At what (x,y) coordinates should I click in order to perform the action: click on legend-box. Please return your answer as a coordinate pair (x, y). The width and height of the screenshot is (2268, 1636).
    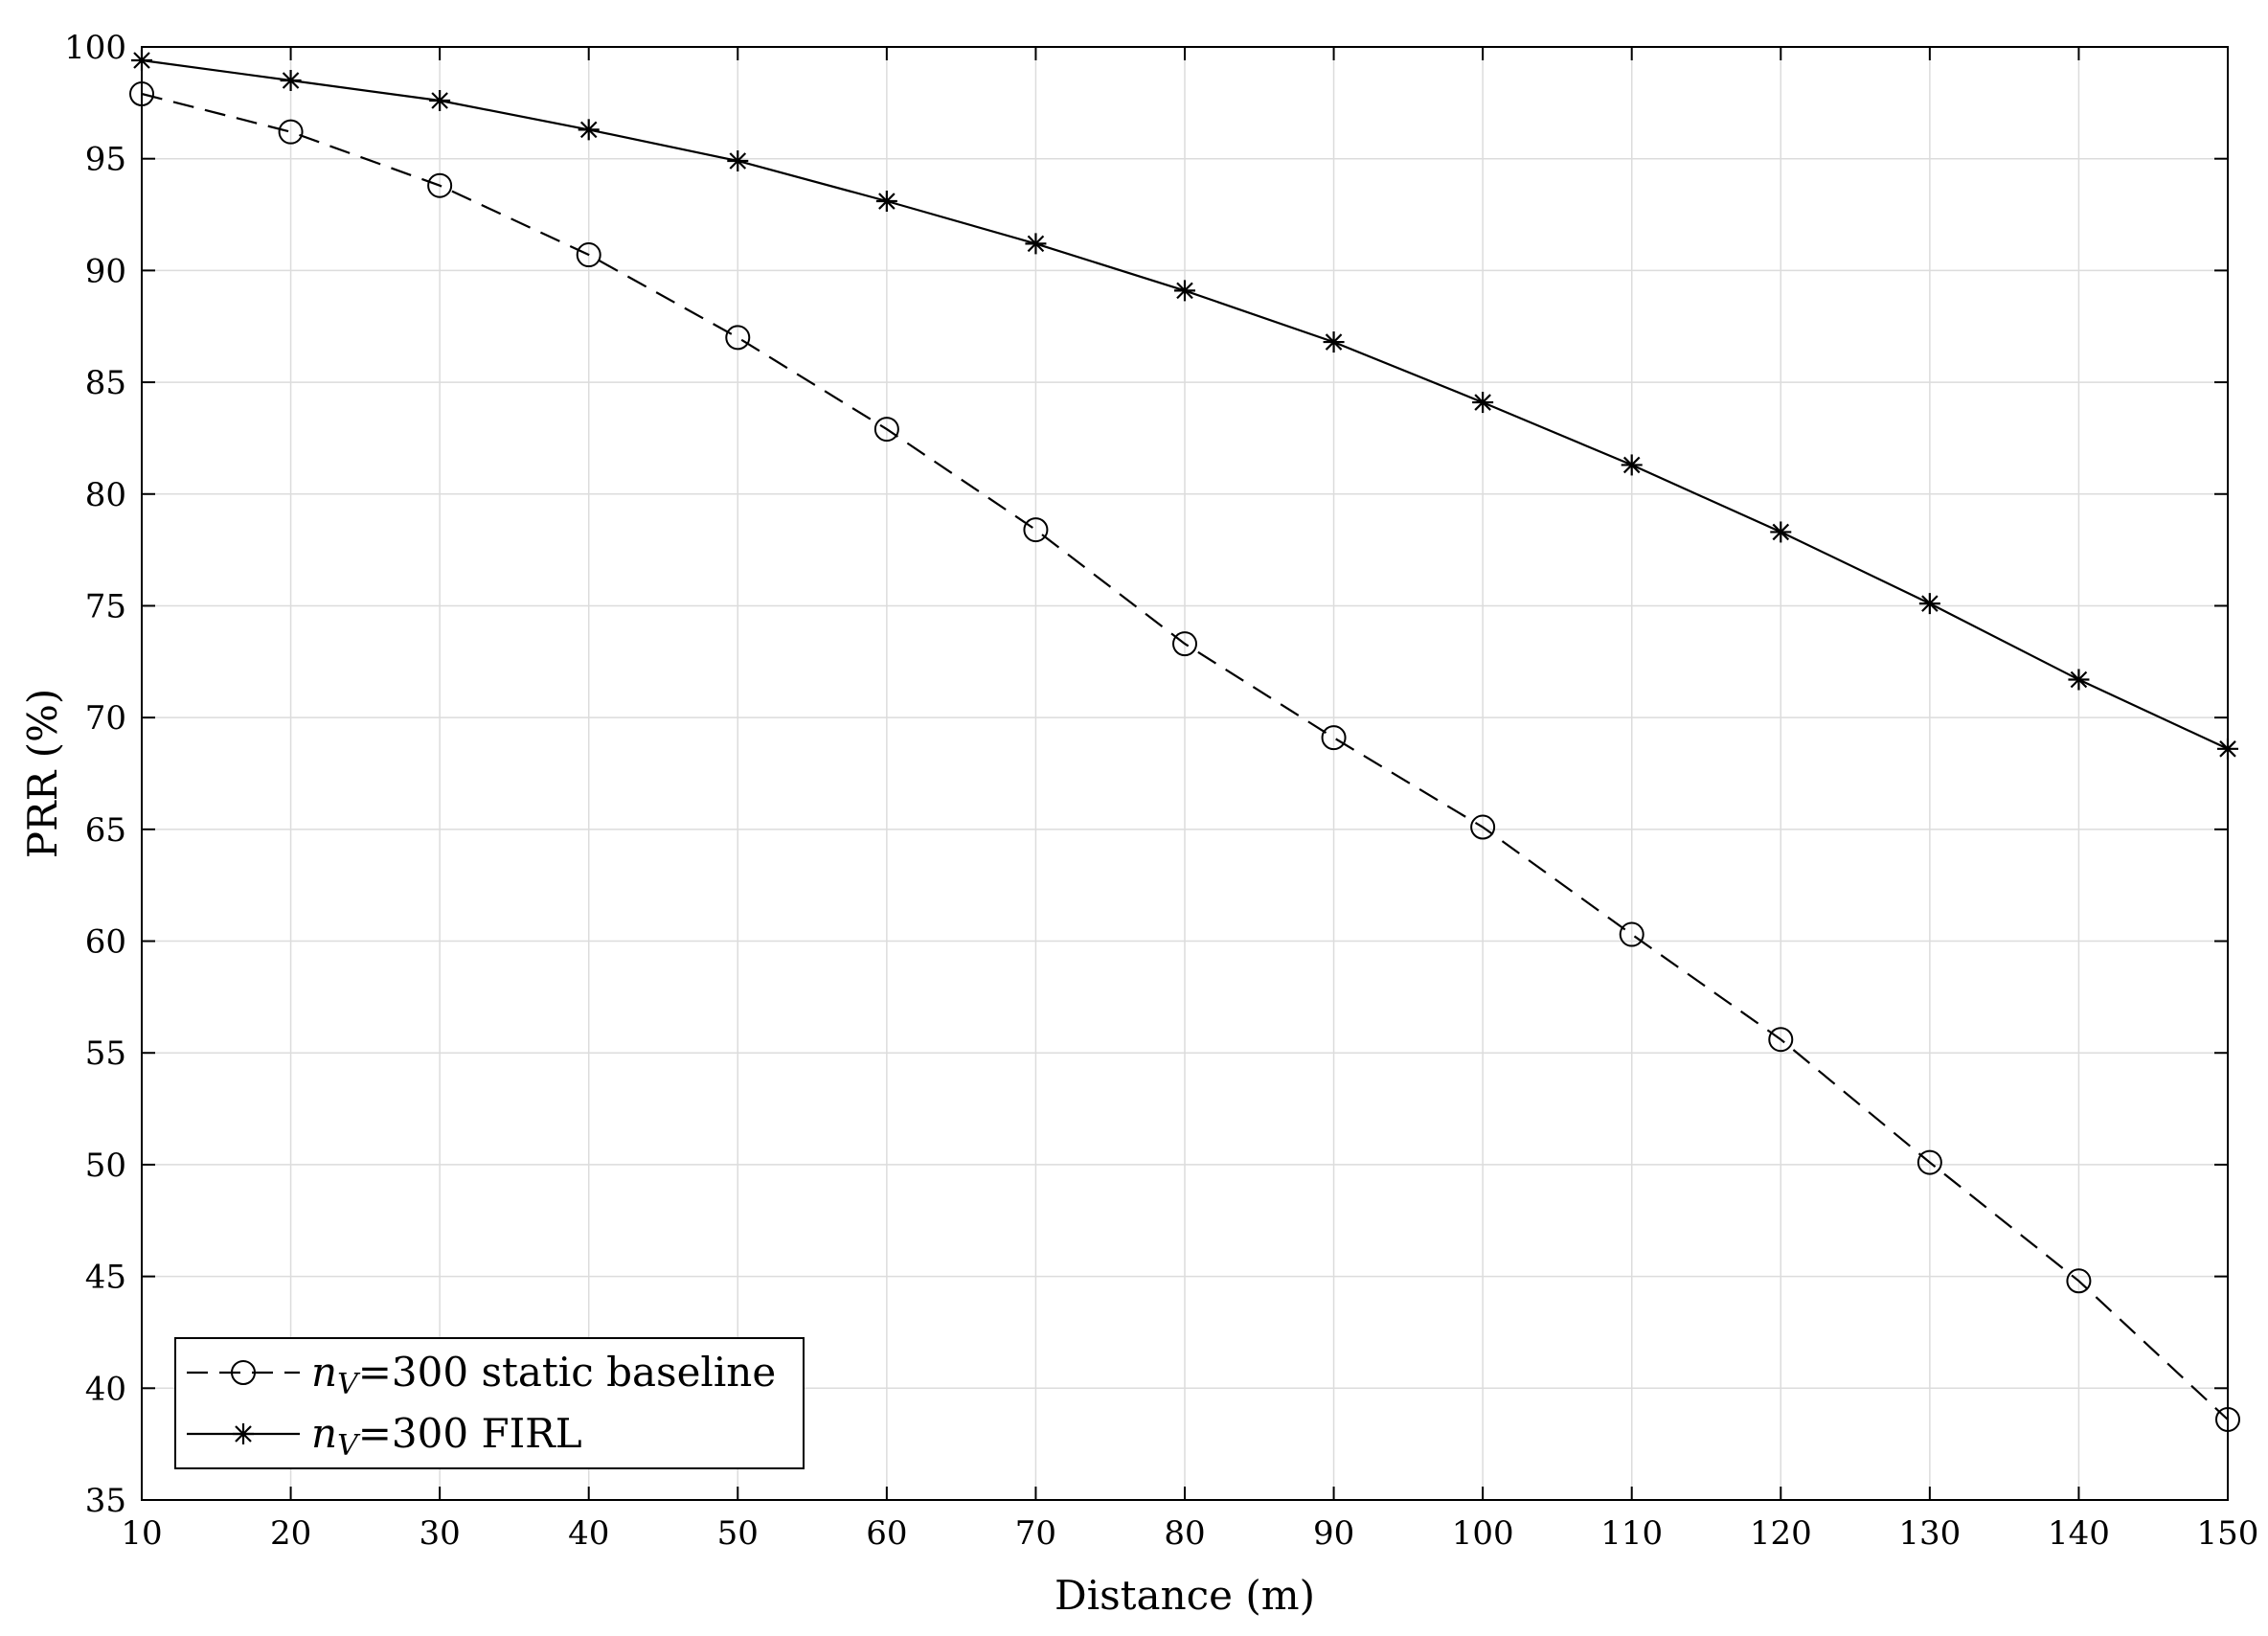
    Looking at the image, I should click on (489, 1403).